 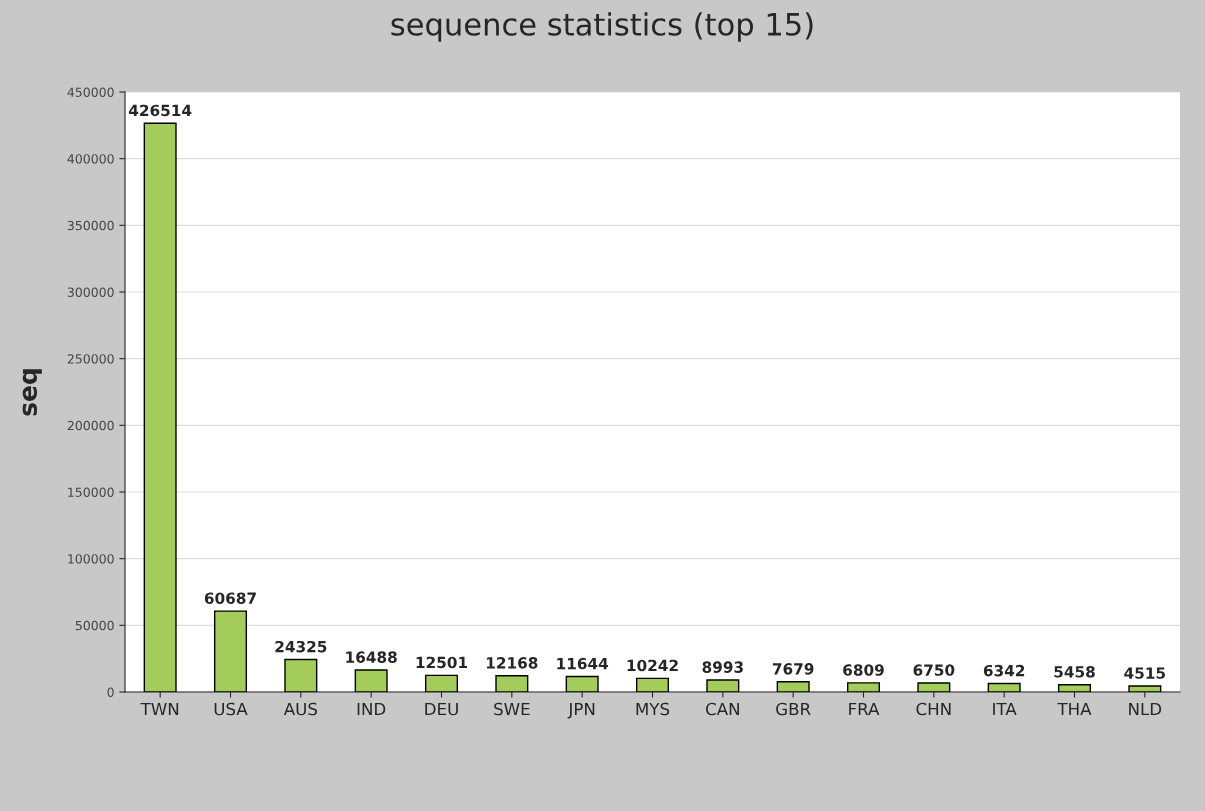 I want to click on data-label: 4515, so click(x=1145, y=673).